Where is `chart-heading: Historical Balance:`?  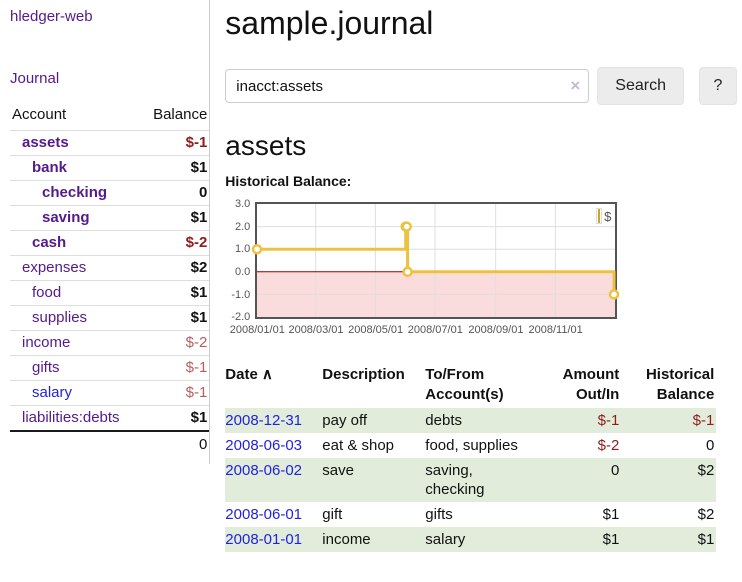
chart-heading: Historical Balance: is located at coordinates (288, 181).